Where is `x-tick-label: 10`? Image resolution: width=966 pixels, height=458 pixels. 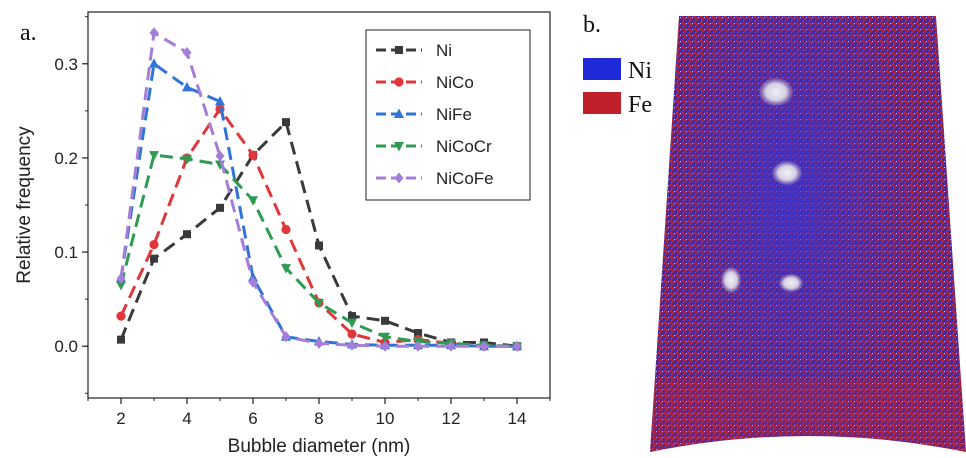
x-tick-label: 10 is located at coordinates (385, 418).